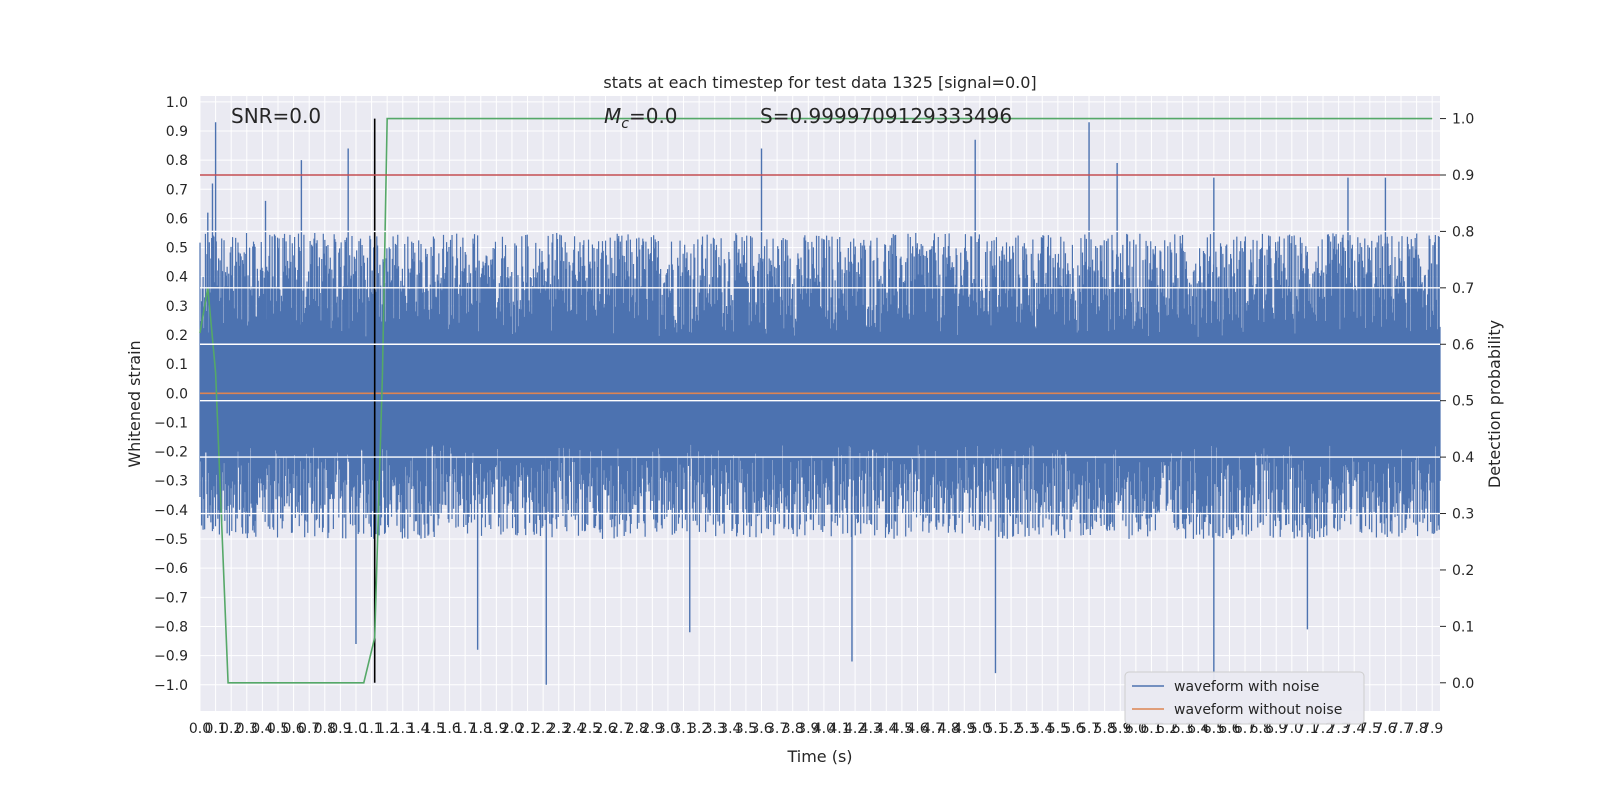  Describe the element at coordinates (177, 365) in the screenshot. I see `y-tick-label-11: 0.1` at that location.